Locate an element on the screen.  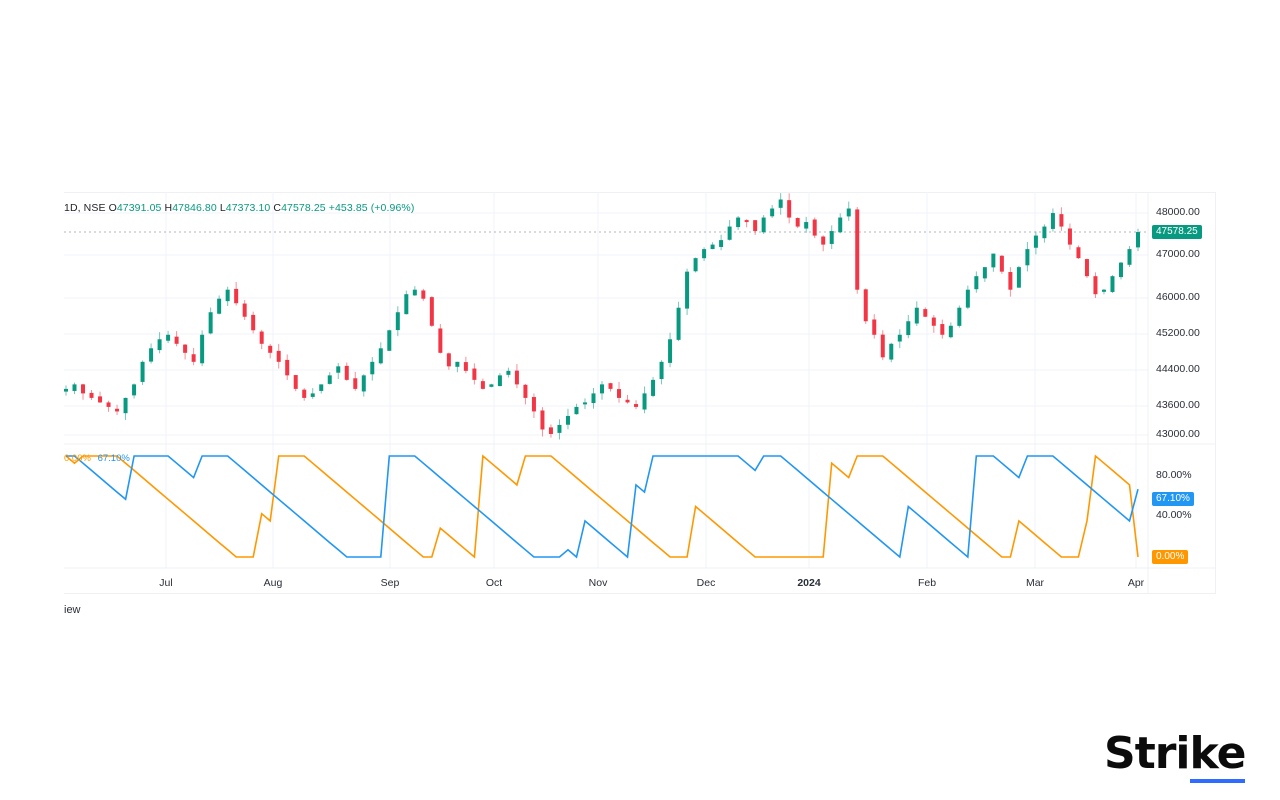
aroon-down-line is located at coordinates (602, 506).